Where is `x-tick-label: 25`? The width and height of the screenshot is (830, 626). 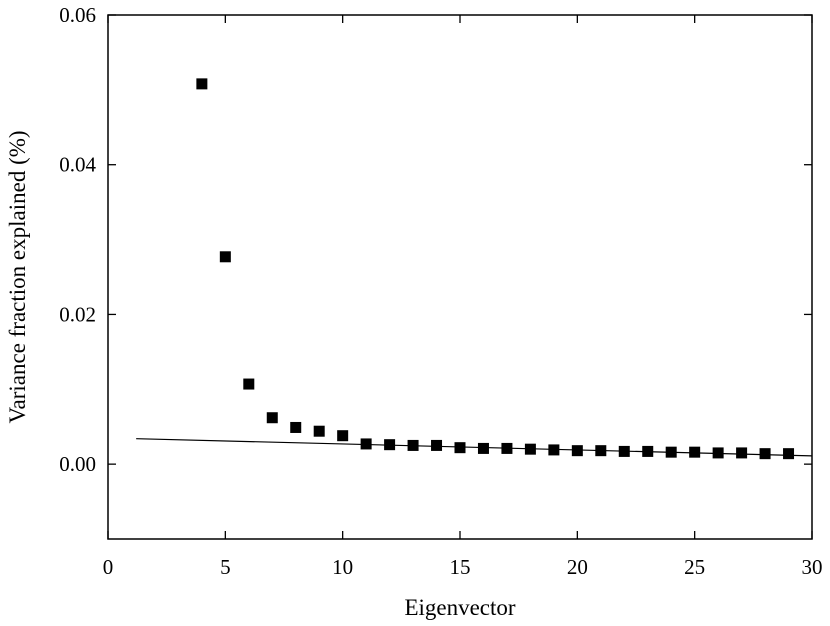 x-tick-label: 25 is located at coordinates (694, 567).